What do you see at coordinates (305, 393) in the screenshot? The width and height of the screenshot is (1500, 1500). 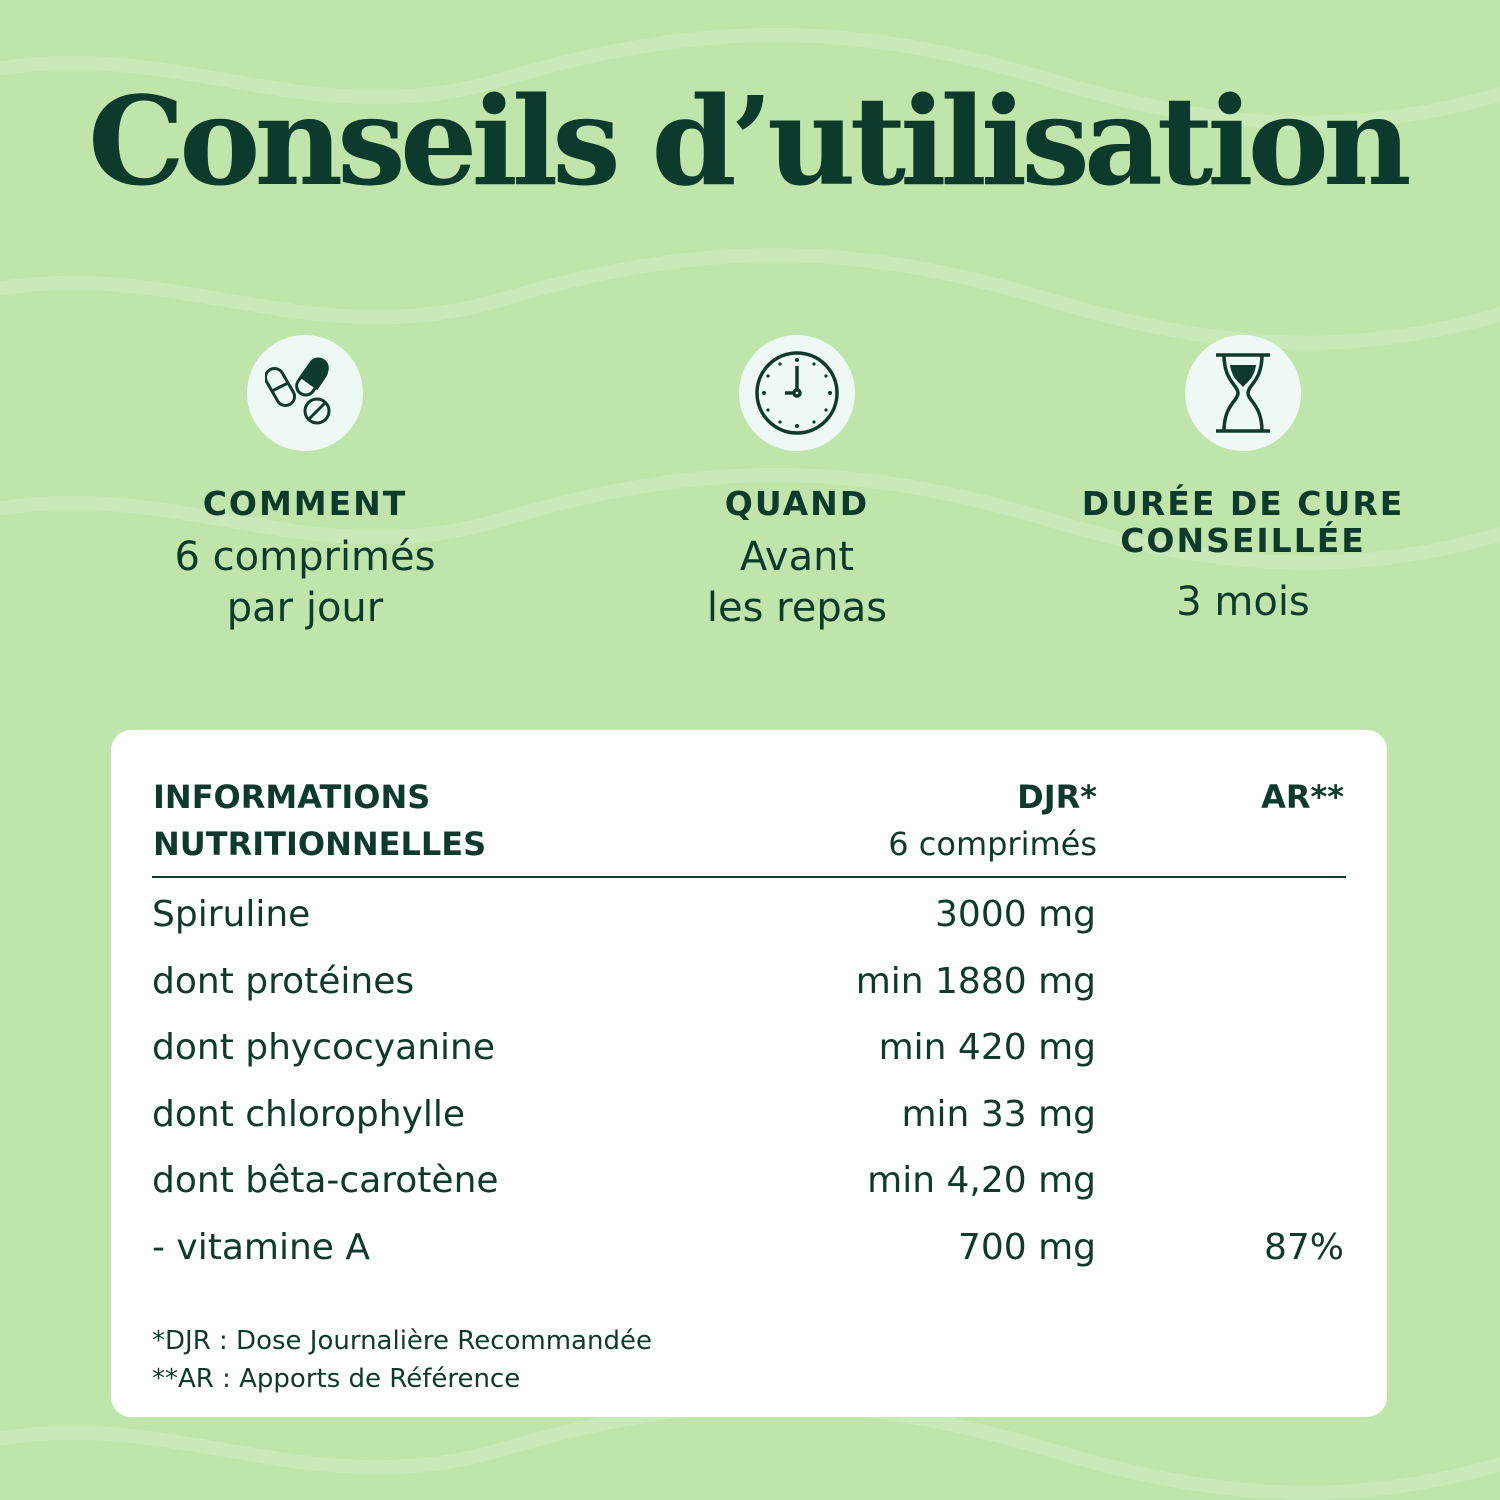 I see `pills-icon` at bounding box center [305, 393].